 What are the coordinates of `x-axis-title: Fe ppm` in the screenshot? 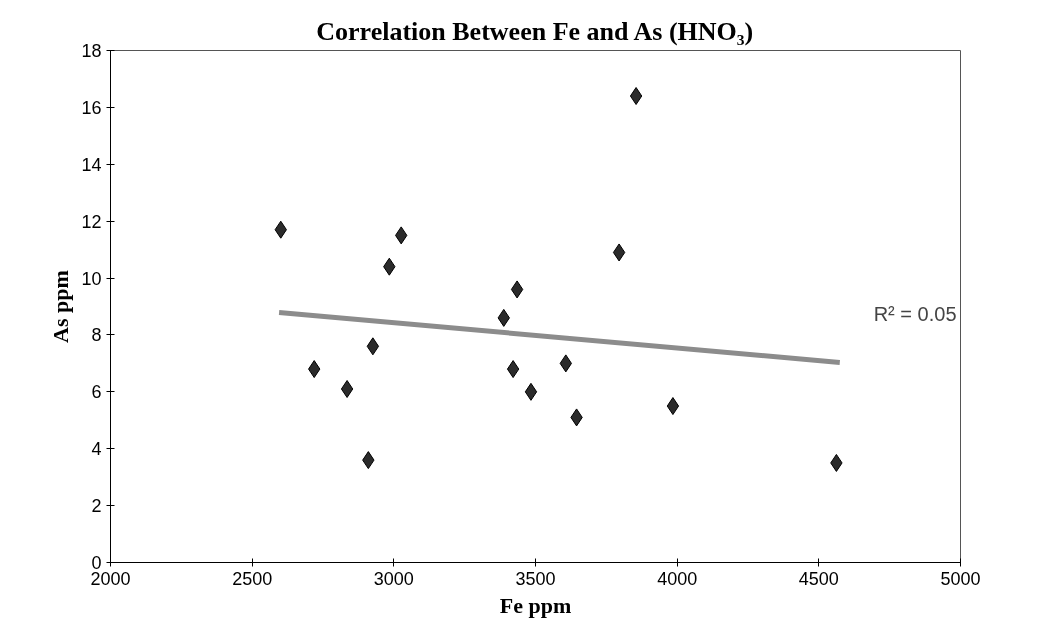 It's located at (535, 605).